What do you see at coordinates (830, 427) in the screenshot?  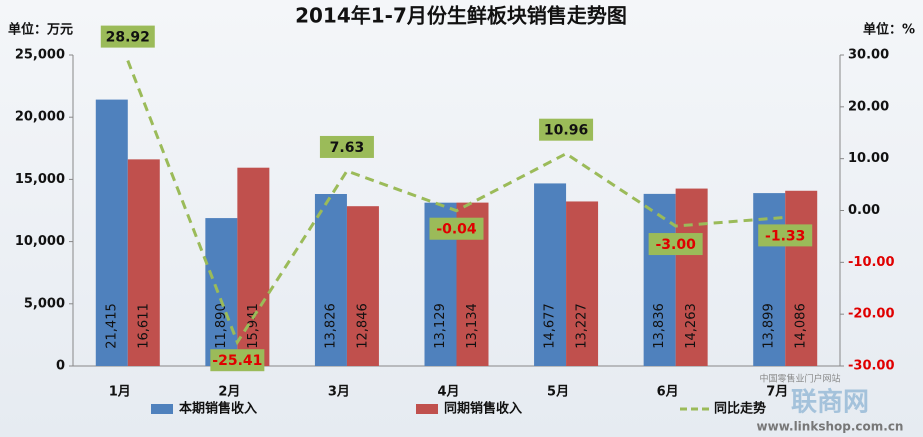 I see `watermark-url: www.linkshop.com.cn` at bounding box center [830, 427].